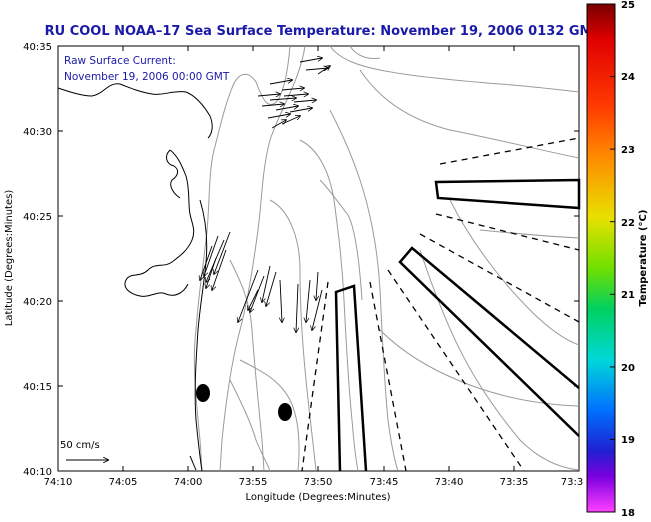 The image size is (651, 522). Describe the element at coordinates (628, 440) in the screenshot. I see `colorbar-tick-label: 19` at that location.